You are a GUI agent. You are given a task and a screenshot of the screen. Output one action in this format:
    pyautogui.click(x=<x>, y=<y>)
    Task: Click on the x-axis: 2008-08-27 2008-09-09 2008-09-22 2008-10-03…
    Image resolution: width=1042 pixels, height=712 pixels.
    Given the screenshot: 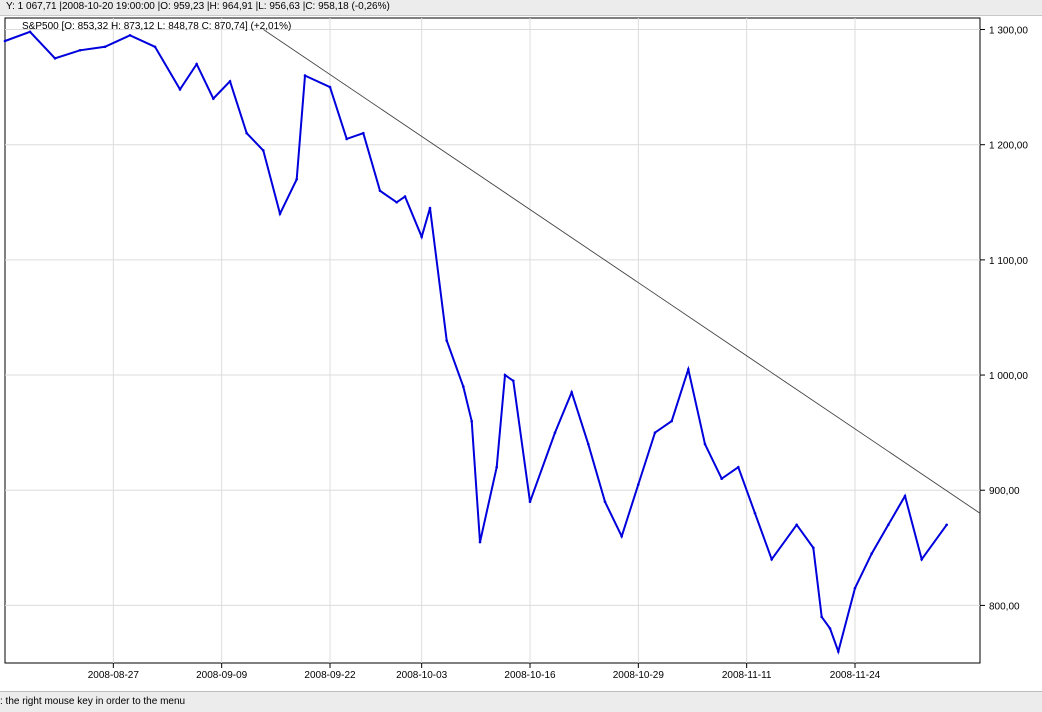 What is the action you would take?
    pyautogui.click(x=484, y=672)
    